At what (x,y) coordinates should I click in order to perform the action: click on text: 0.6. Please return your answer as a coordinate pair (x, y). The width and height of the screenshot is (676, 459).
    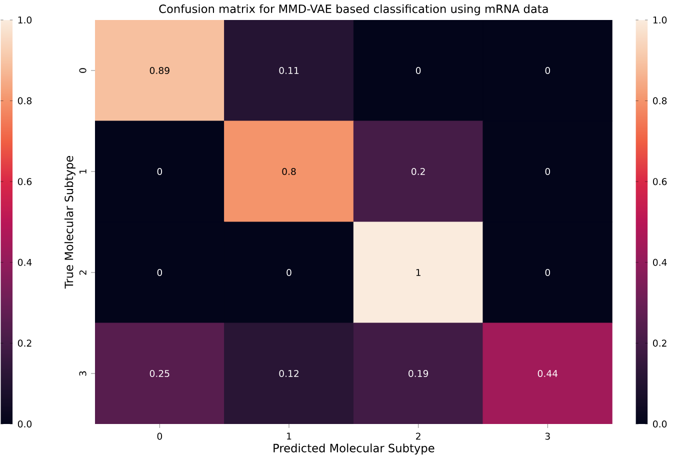
    Looking at the image, I should click on (25, 182).